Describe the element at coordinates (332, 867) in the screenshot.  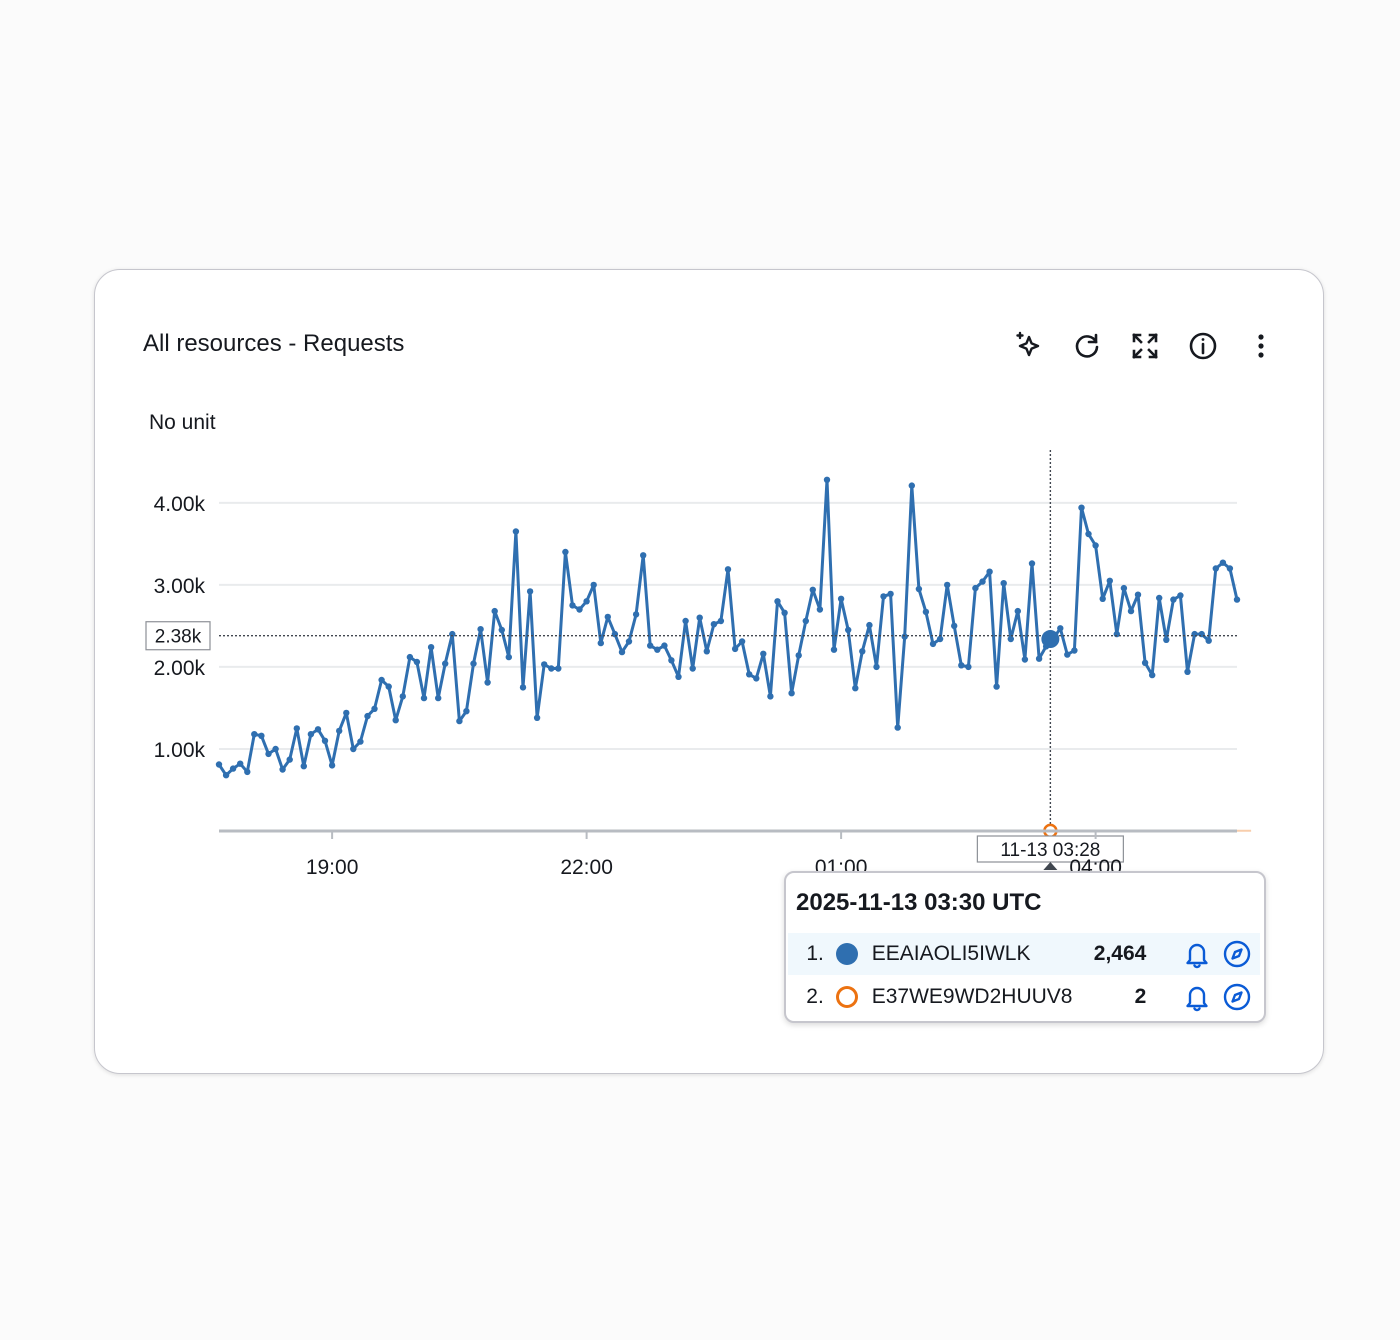
I see `x-tick-label: 19:00` at that location.